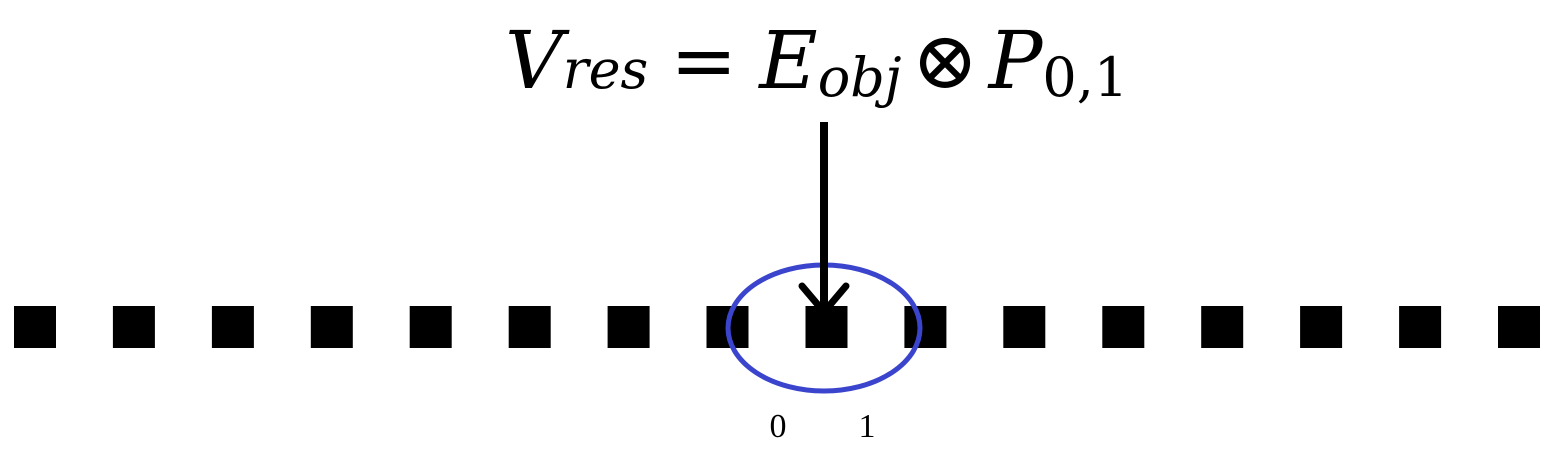  What do you see at coordinates (778, 426) in the screenshot?
I see `index-label-0: 0` at bounding box center [778, 426].